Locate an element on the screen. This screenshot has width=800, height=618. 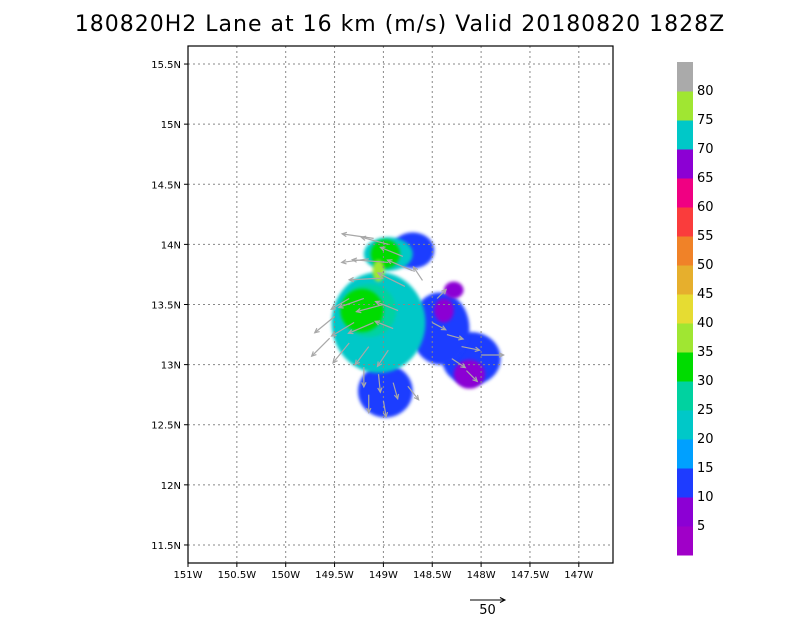
colorbar-label: 10 is located at coordinates (705, 497).